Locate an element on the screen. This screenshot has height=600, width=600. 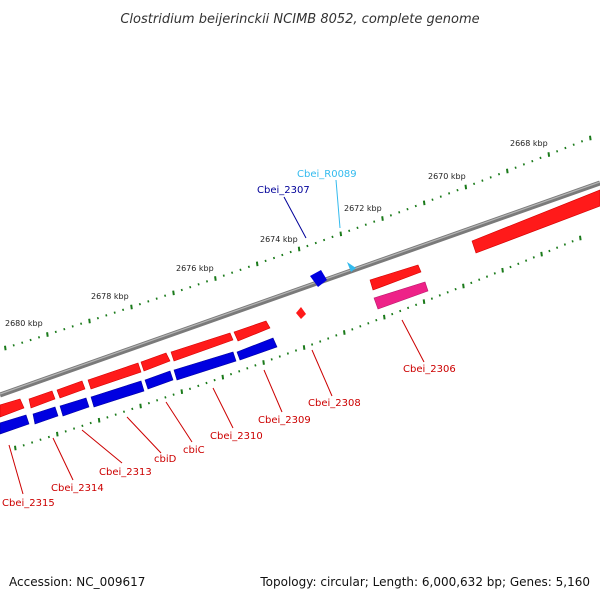
gene-large-right is located at coordinates (535, 221).